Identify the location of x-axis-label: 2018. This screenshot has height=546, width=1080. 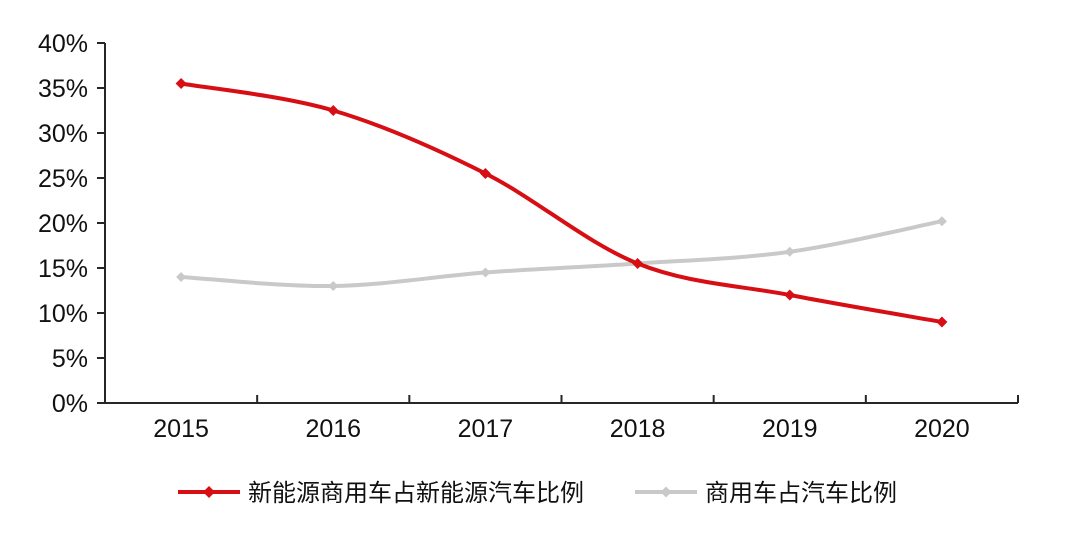
(638, 429).